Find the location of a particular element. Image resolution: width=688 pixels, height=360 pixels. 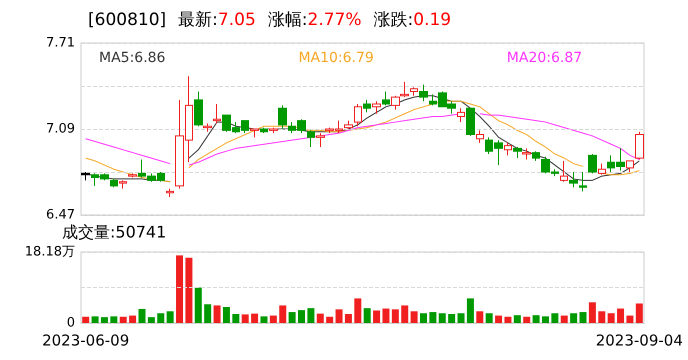

text: MA10:6.79 is located at coordinates (336, 58).